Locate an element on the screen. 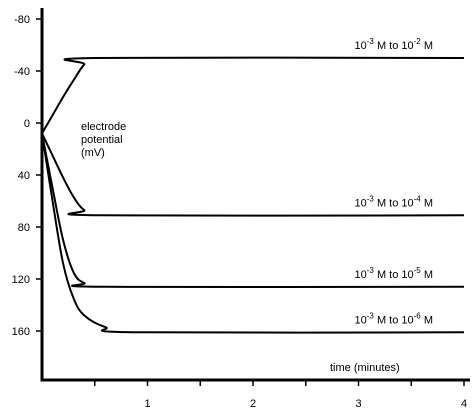 Image resolution: width=476 pixels, height=412 pixels. y-tick-label: 0 is located at coordinates (27, 124).